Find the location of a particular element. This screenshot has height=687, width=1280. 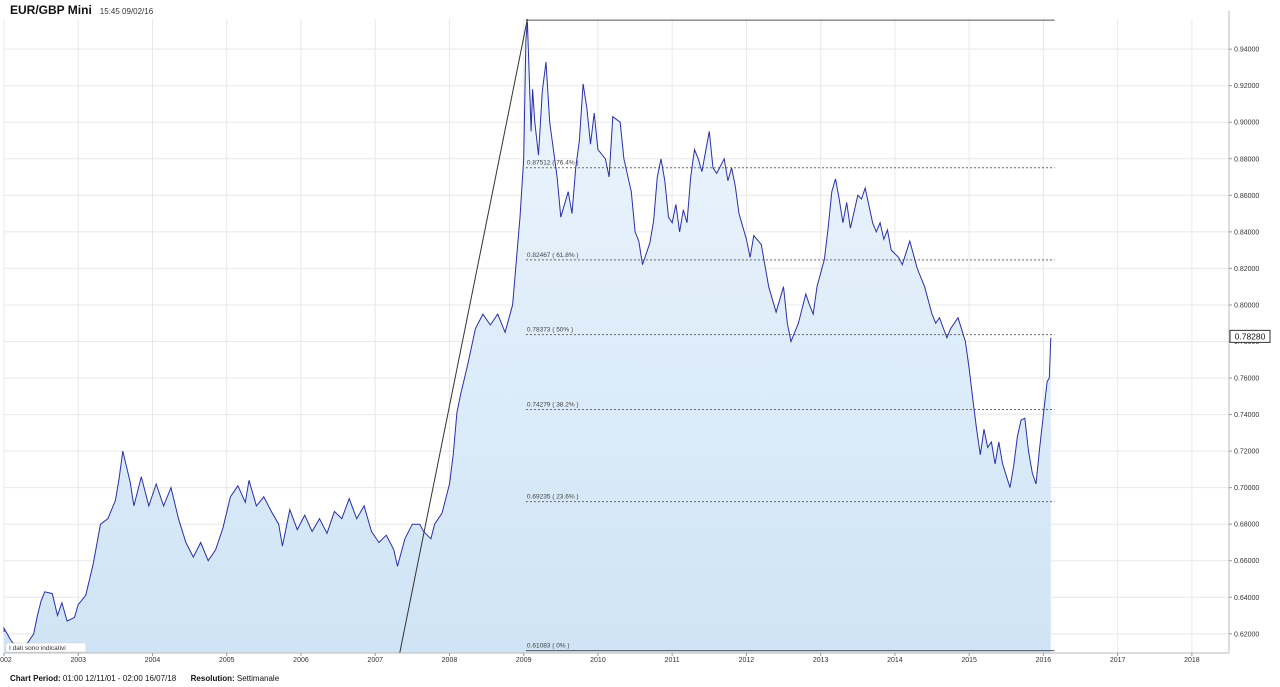

last-price-box is located at coordinates (1250, 336).